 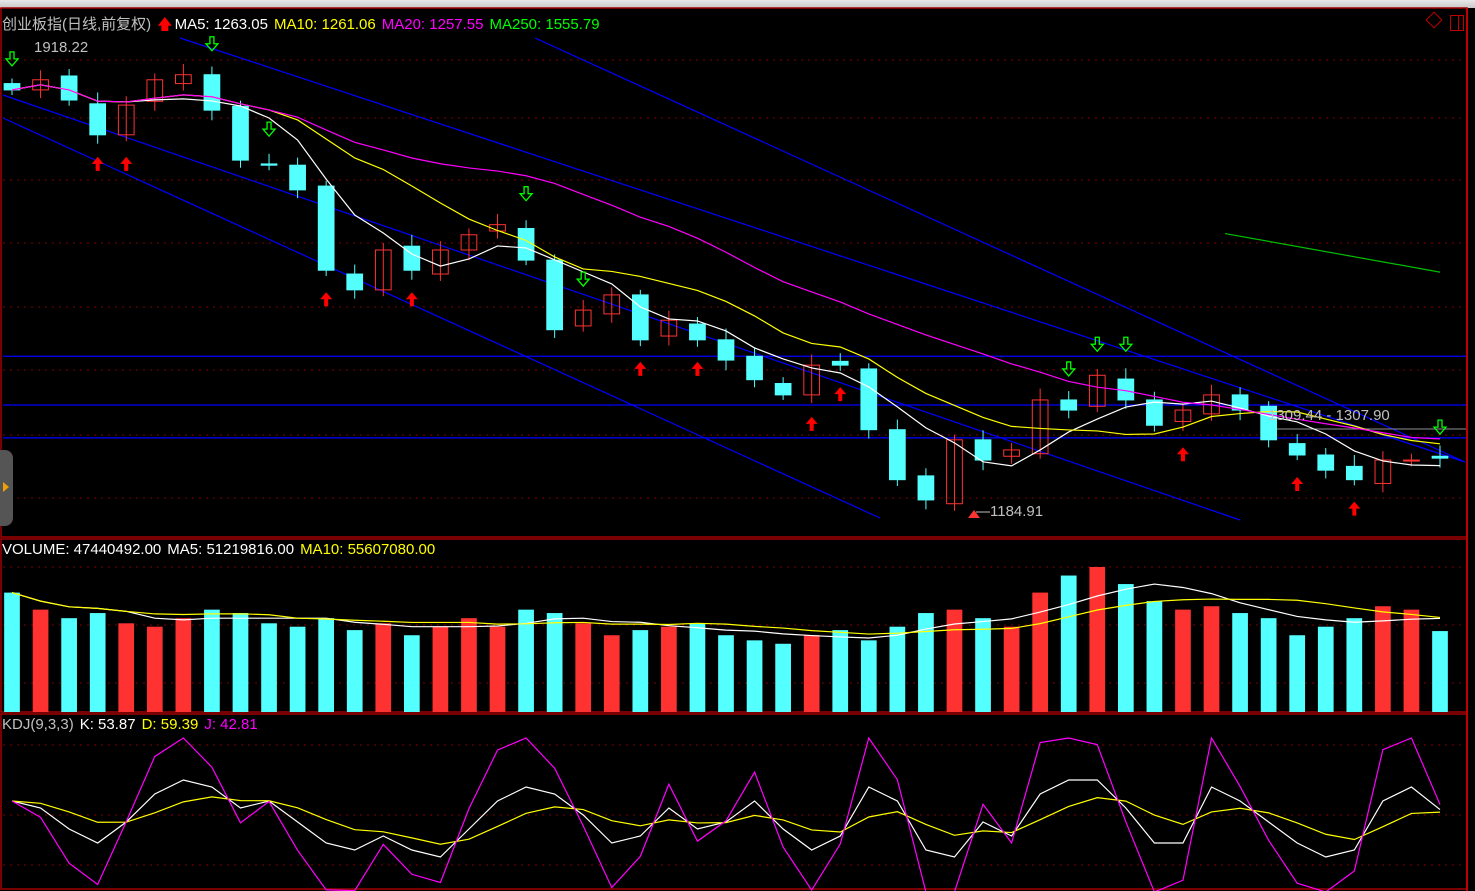 I want to click on low-marker-icon, so click(x=974, y=514).